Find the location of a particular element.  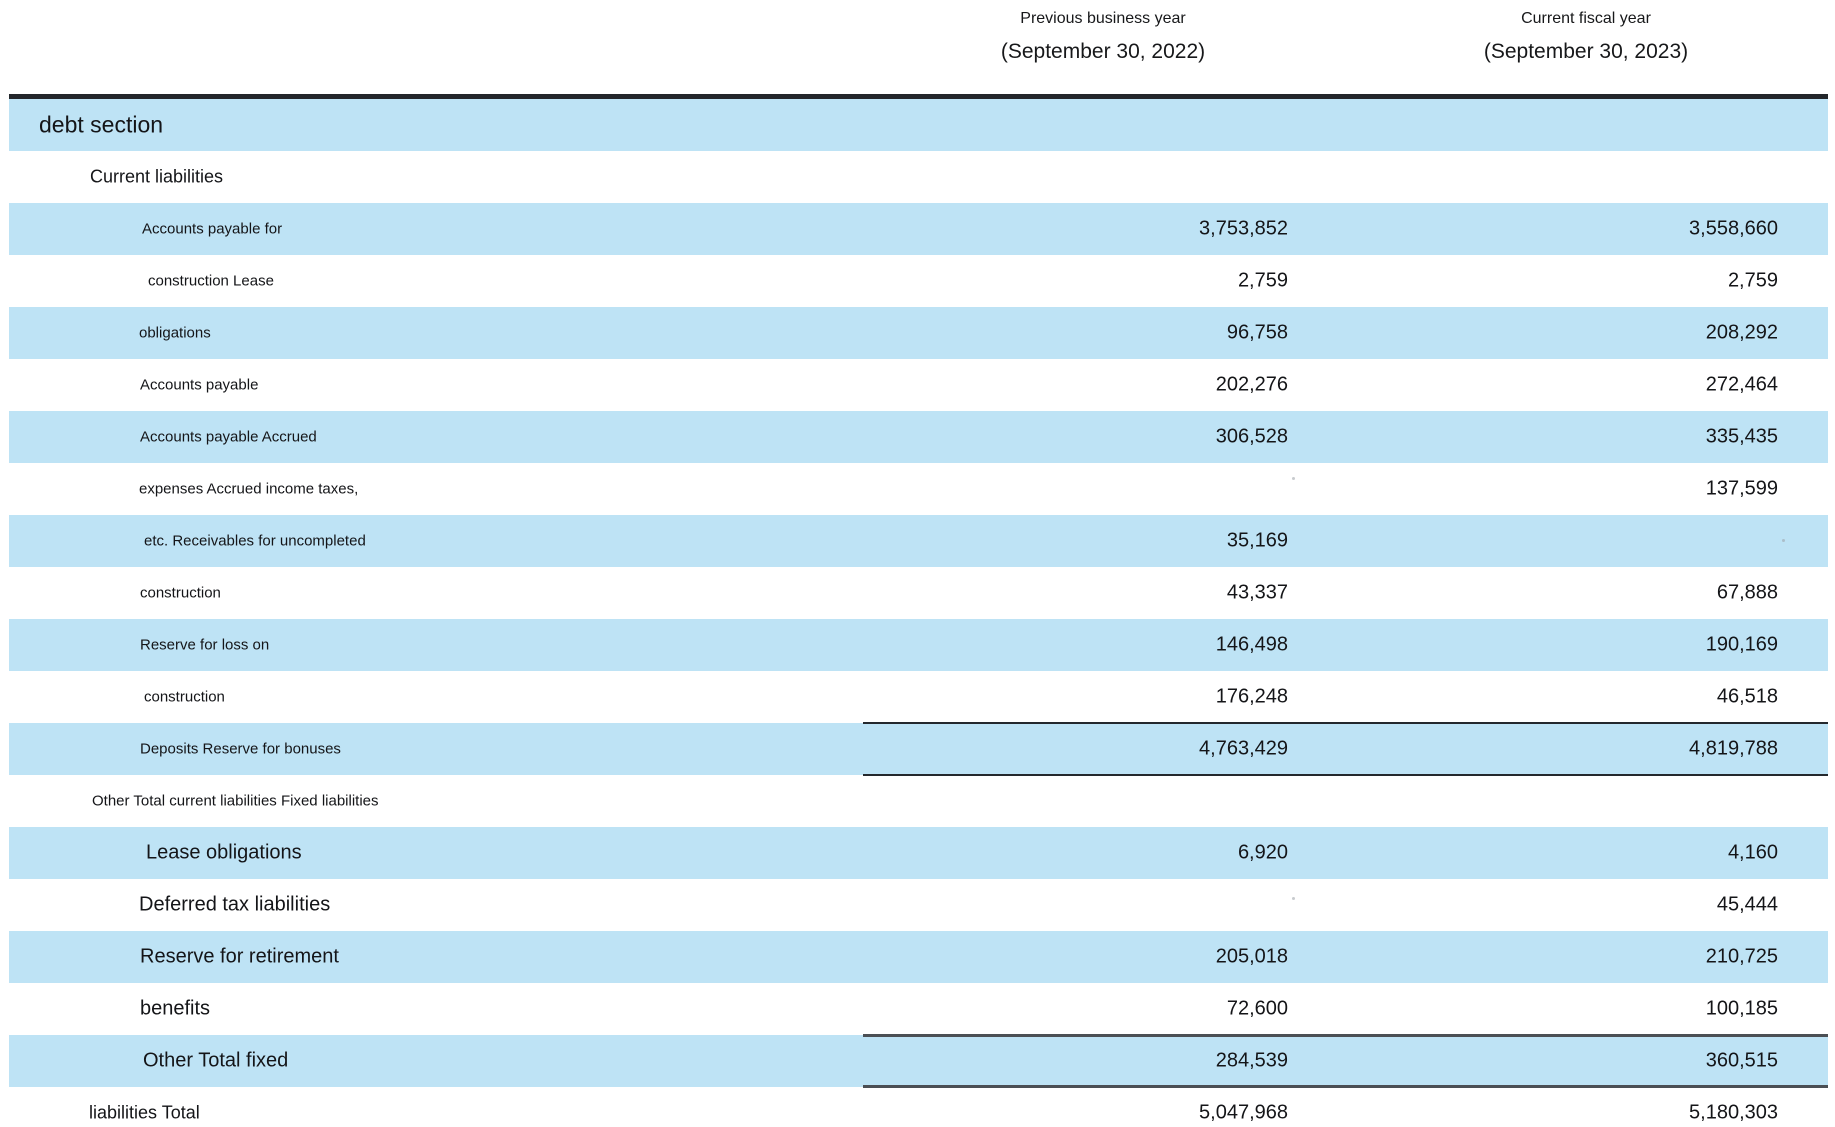

table-row: liabilities Total 5,047,968 5,180,303 is located at coordinates (918, 1107).